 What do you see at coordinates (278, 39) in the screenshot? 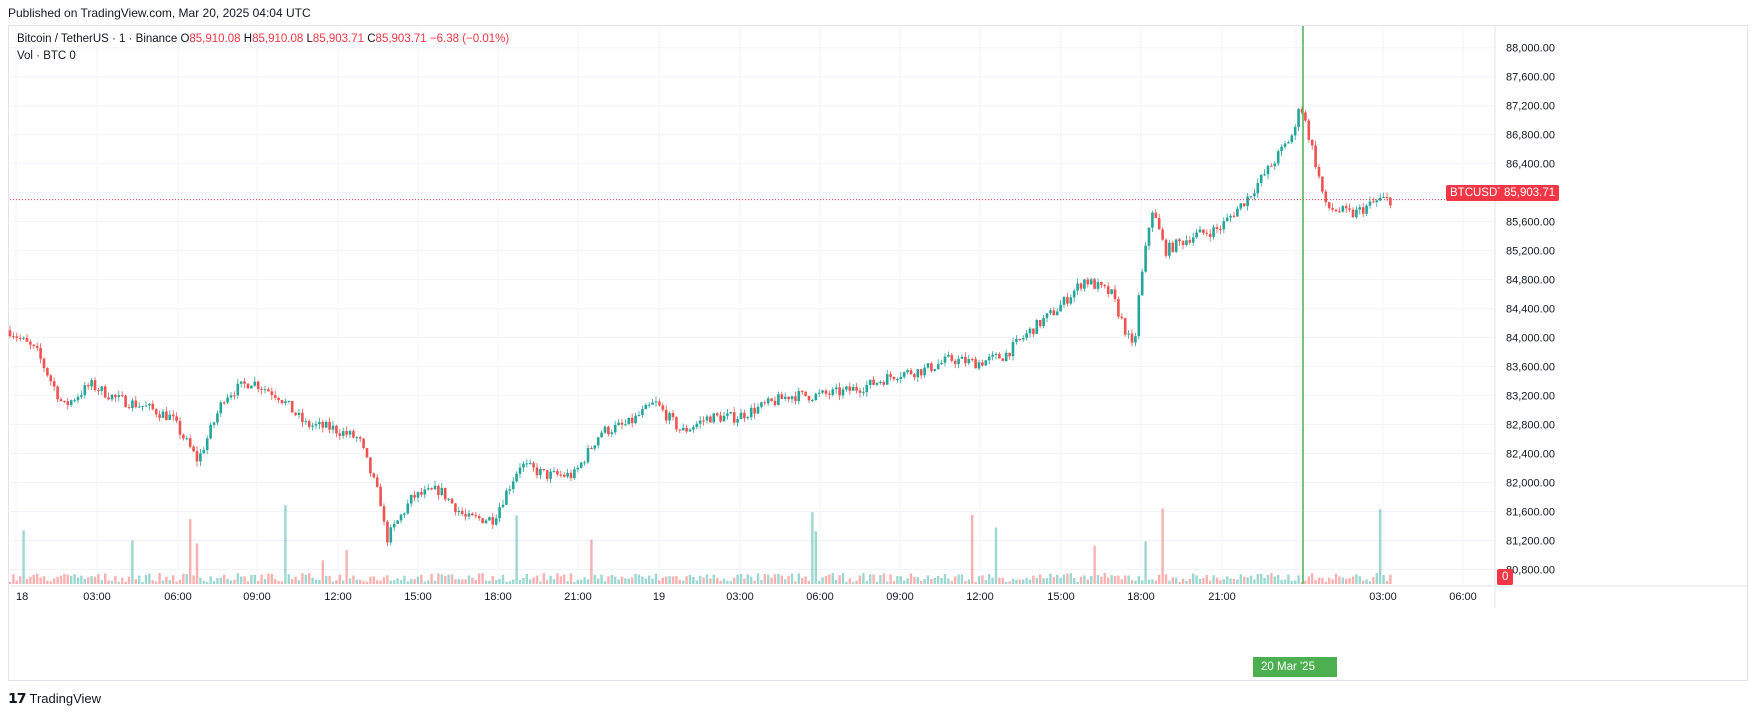
I see `high-value: 85,910.08` at bounding box center [278, 39].